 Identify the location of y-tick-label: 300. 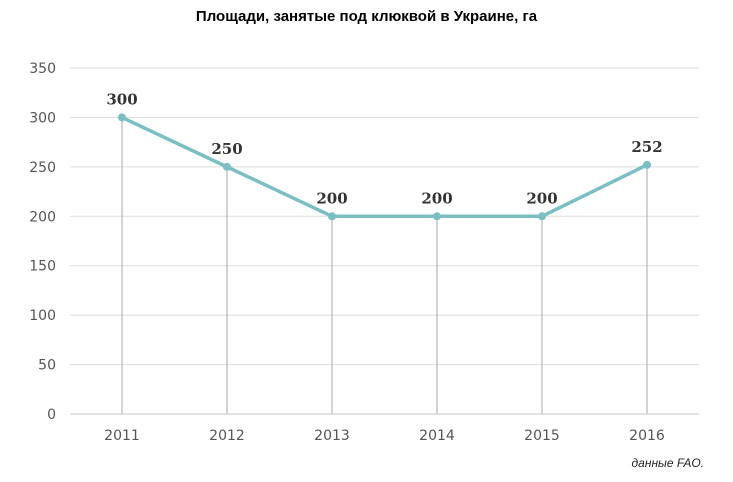
(42, 118).